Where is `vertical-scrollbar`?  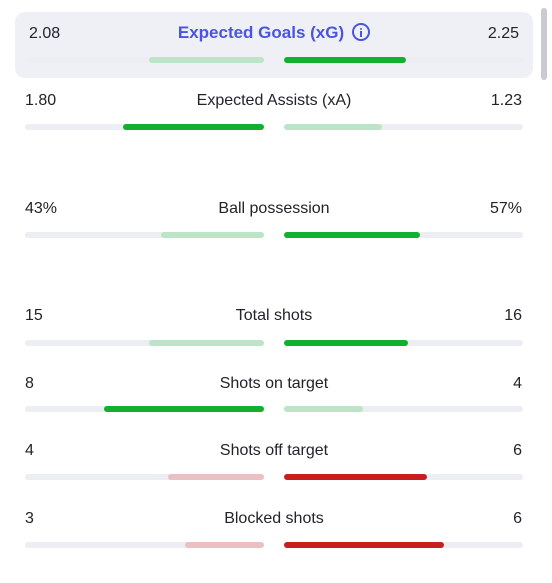 vertical-scrollbar is located at coordinates (545, 291).